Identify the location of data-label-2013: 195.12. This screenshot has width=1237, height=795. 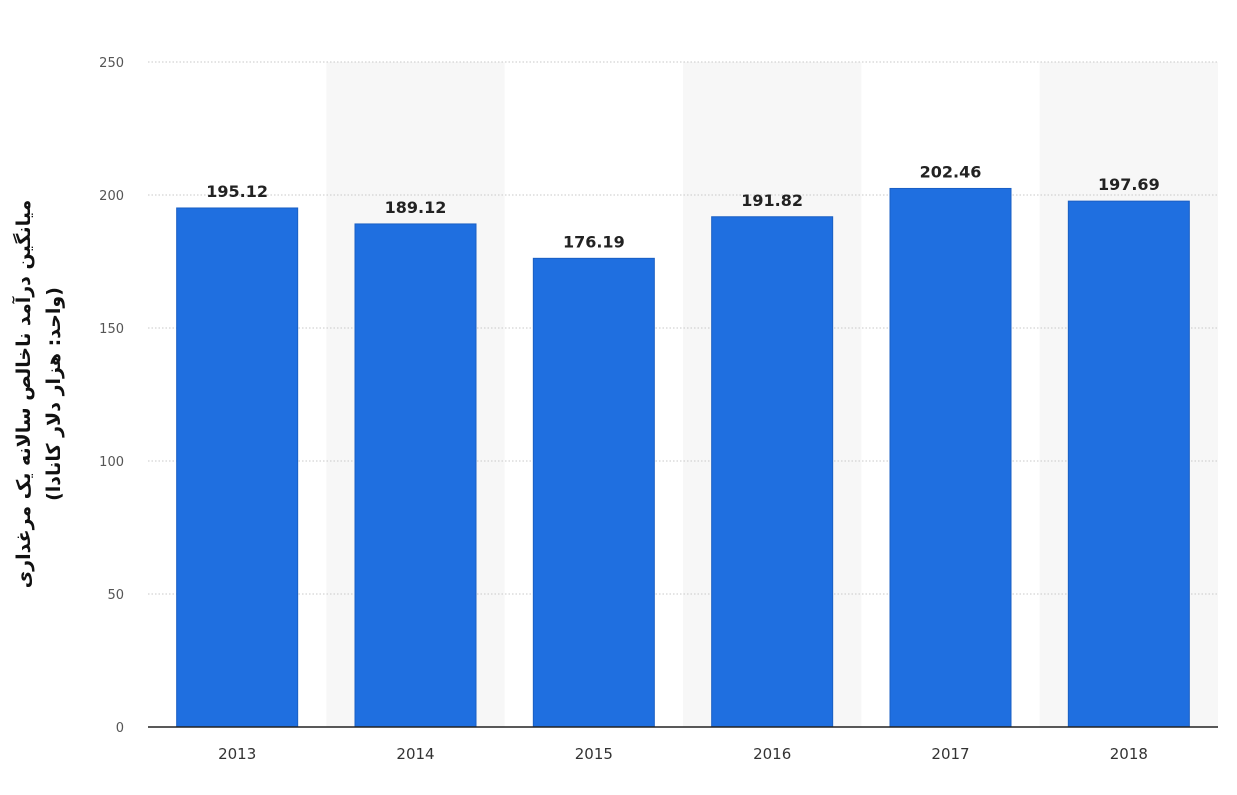
(237, 191).